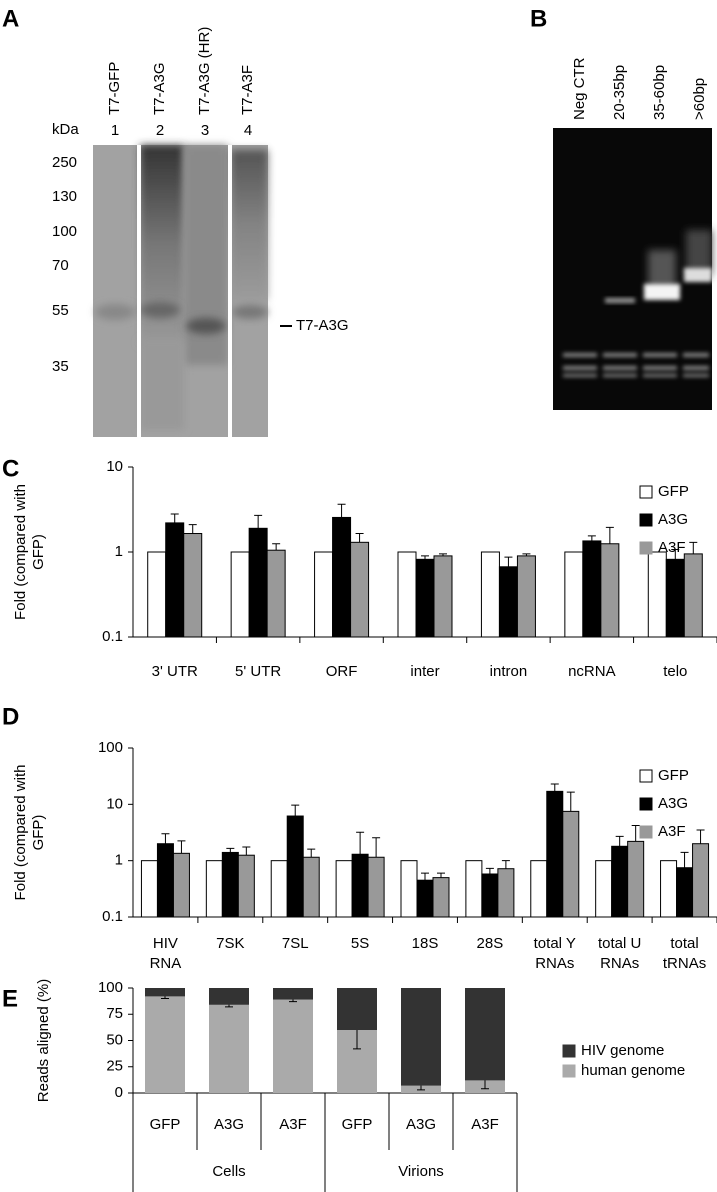  I want to click on y-axis-label: Reads aligned (%), so click(43, 1040).